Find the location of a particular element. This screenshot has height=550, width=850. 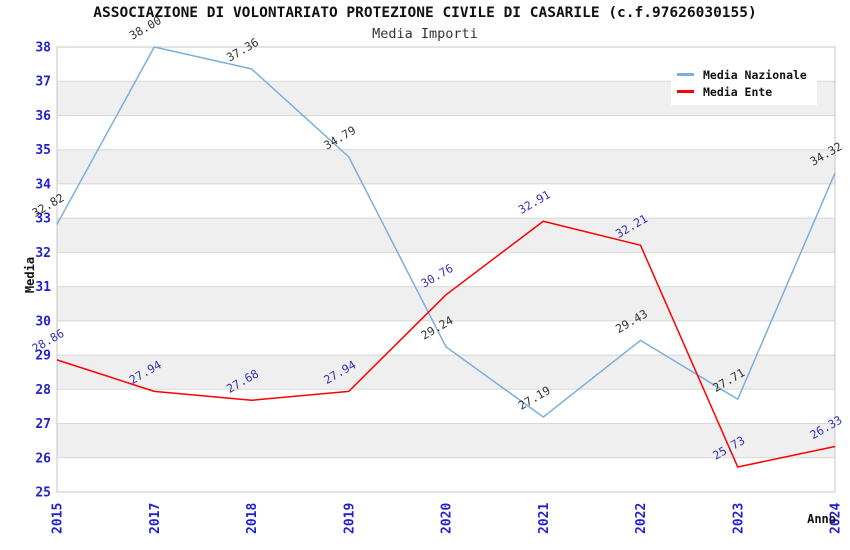

chart-subtitle: Media Importi is located at coordinates (425, 34).